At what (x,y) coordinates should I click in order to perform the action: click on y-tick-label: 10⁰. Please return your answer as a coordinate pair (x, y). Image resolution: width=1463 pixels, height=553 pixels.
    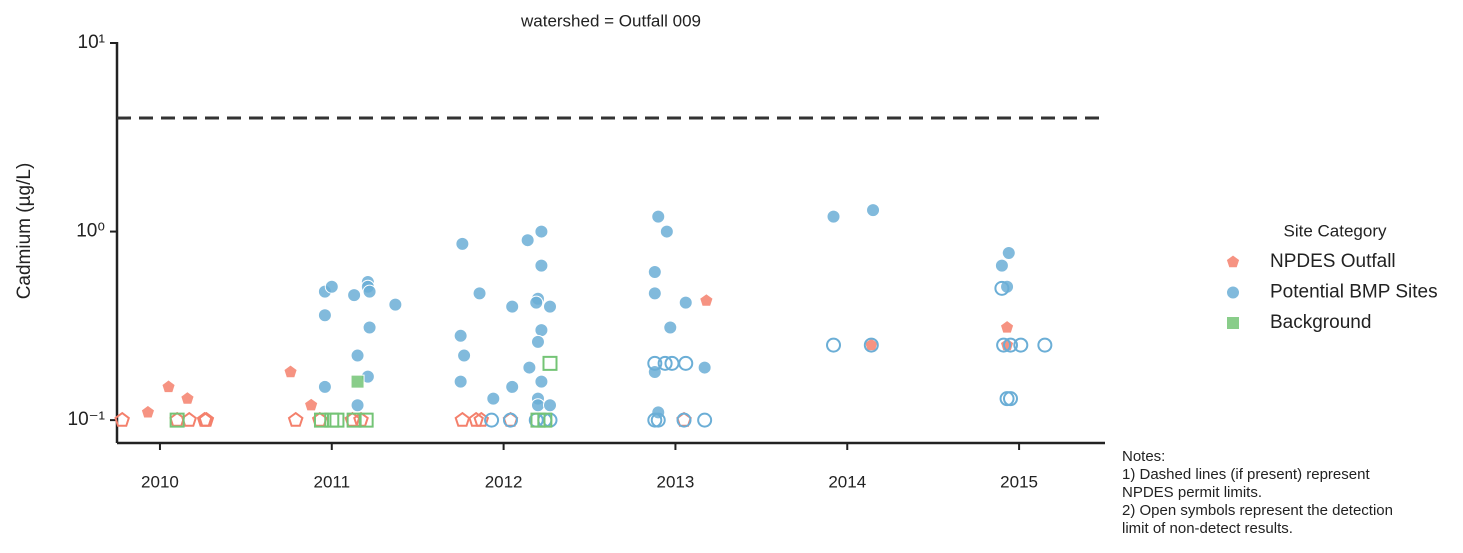
    Looking at the image, I should click on (90, 231).